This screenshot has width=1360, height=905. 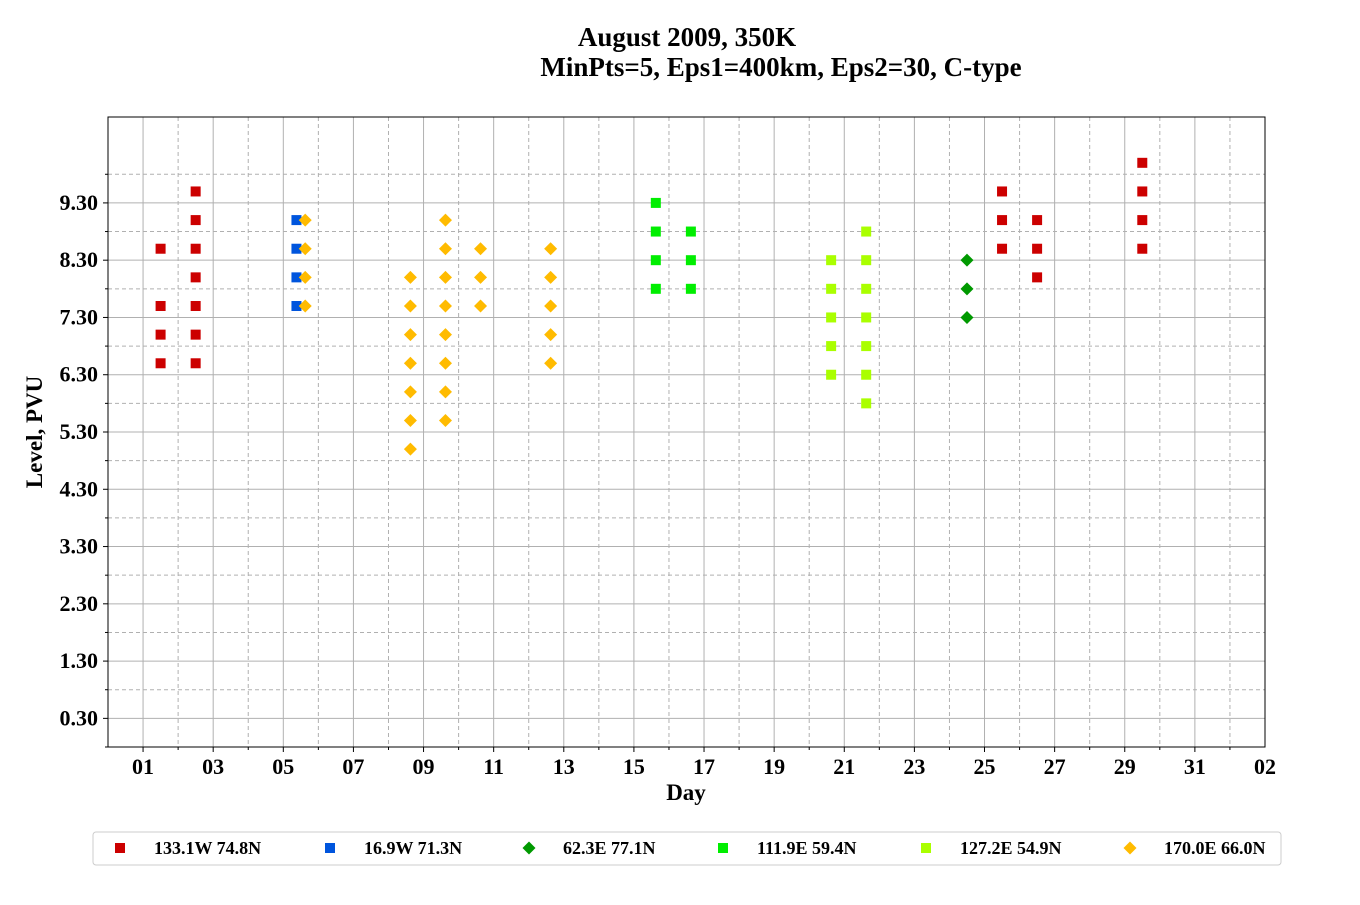 I want to click on y-tick-label: 0.30, so click(x=79, y=717).